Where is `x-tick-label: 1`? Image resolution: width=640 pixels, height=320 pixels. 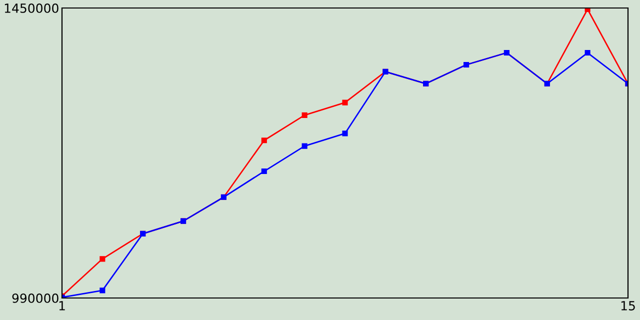
x-tick-label: 1 is located at coordinates (62, 305).